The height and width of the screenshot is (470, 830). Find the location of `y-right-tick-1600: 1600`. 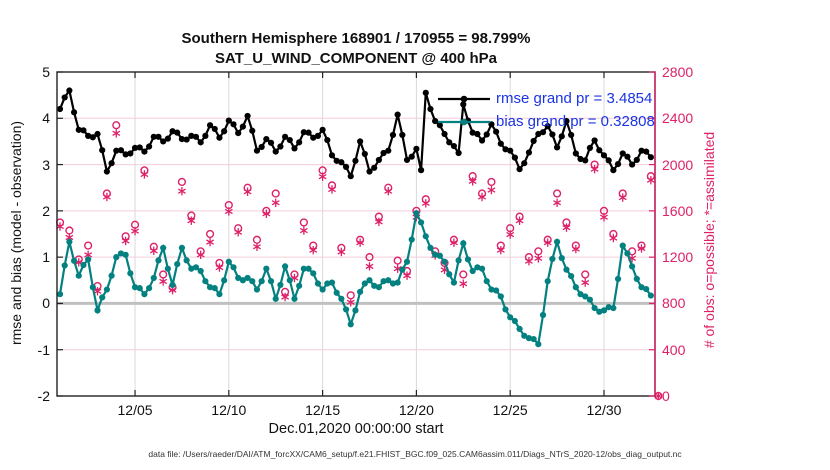

y-right-tick-1600: 1600 is located at coordinates (678, 210).